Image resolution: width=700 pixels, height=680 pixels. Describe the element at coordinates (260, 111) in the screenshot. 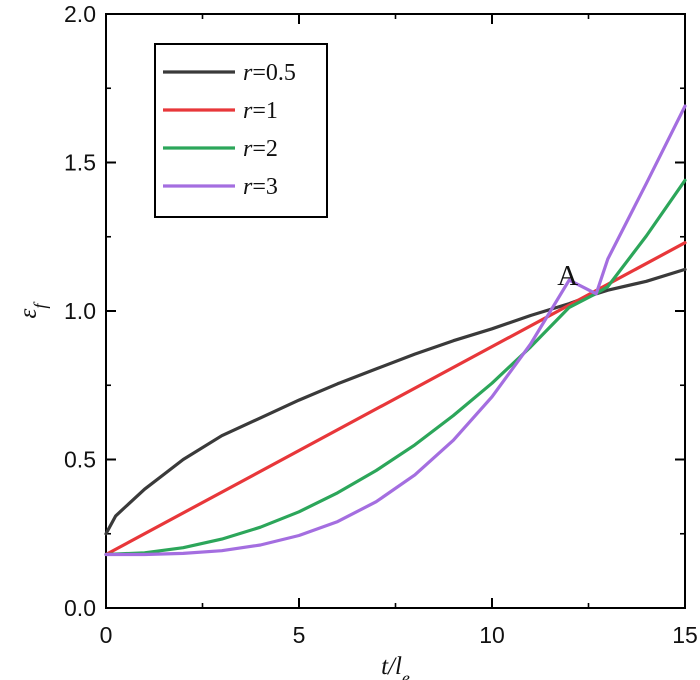

I see `legend-entry: r=1` at that location.